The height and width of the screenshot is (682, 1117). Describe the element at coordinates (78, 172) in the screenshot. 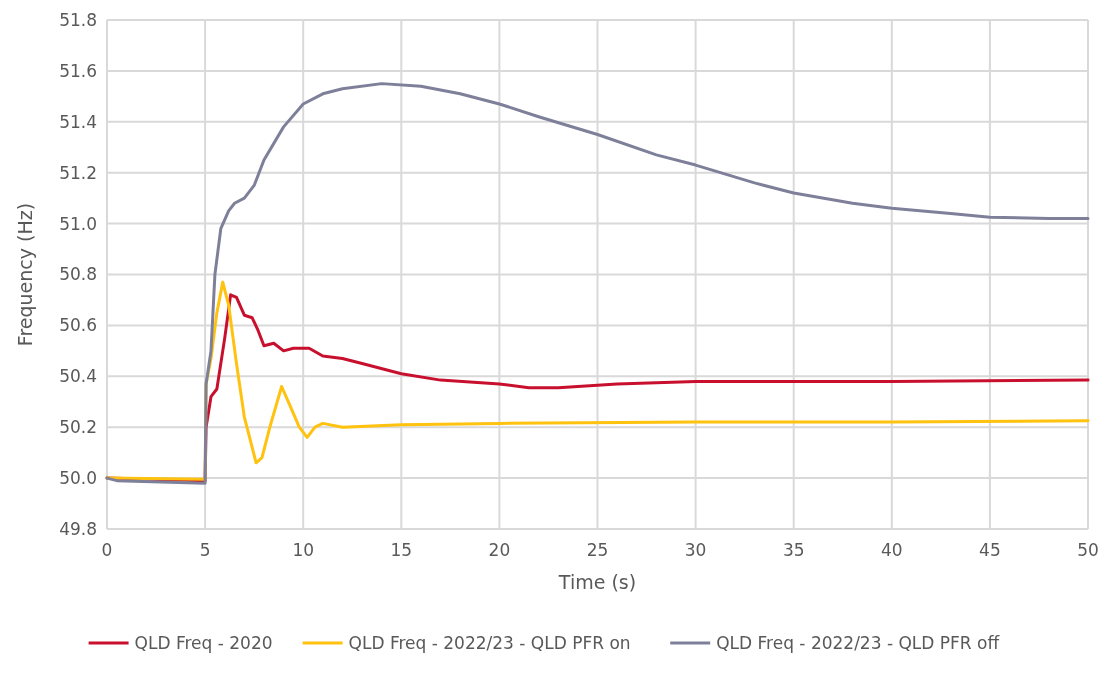

I see `y-tick-label: 51.2` at that location.